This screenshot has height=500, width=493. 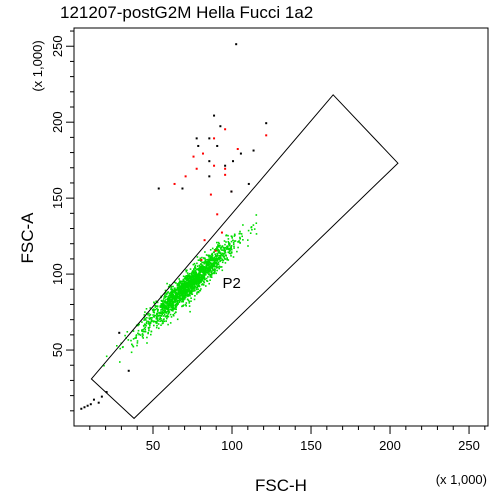 What do you see at coordinates (62, 221) in the screenshot?
I see `y-axis: 50 100 150 200 250` at bounding box center [62, 221].